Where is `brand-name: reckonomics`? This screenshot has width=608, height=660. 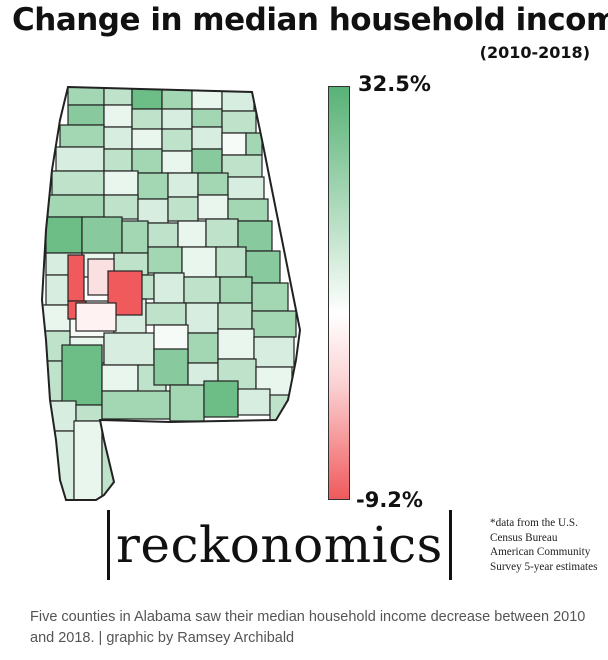
brand-name: reckonomics is located at coordinates (279, 545).